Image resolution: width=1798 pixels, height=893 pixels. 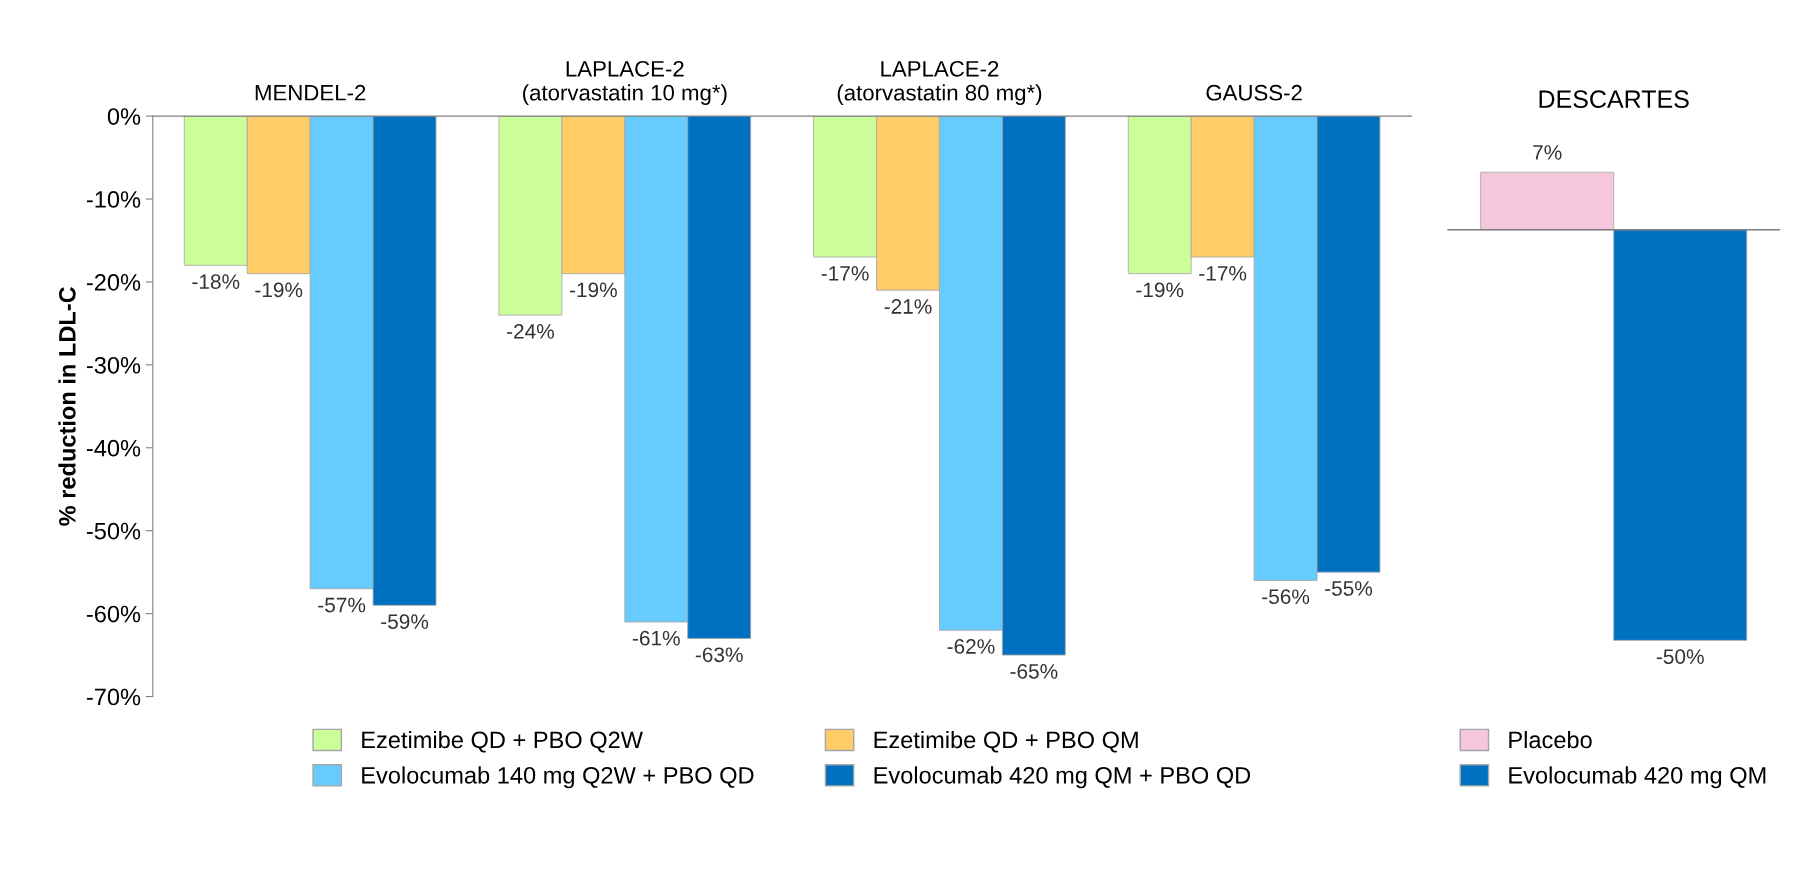 What do you see at coordinates (656, 638) in the screenshot?
I see `data-label: -61%` at bounding box center [656, 638].